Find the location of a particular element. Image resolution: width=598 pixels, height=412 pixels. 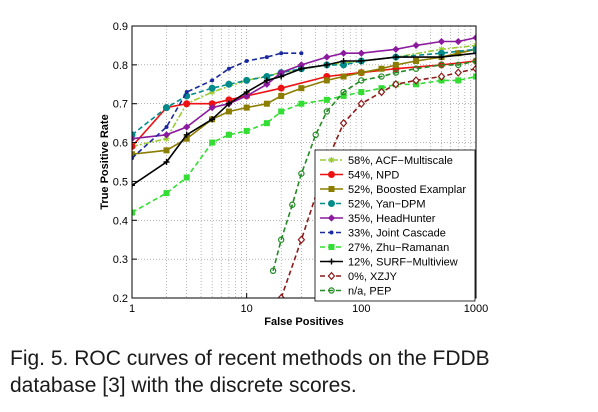

y-tick-label: 0.7 is located at coordinates (120, 105).